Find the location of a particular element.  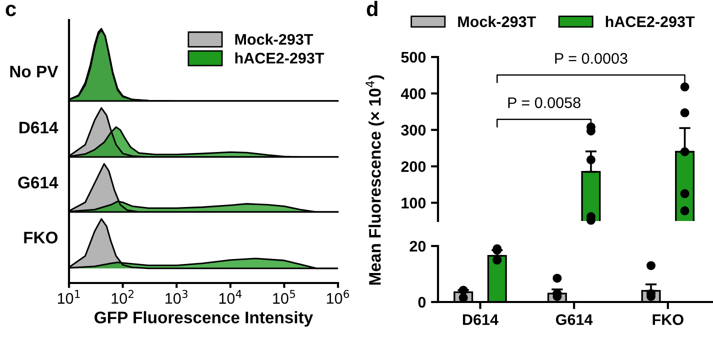

x-tick-label: D614 is located at coordinates (480, 320).